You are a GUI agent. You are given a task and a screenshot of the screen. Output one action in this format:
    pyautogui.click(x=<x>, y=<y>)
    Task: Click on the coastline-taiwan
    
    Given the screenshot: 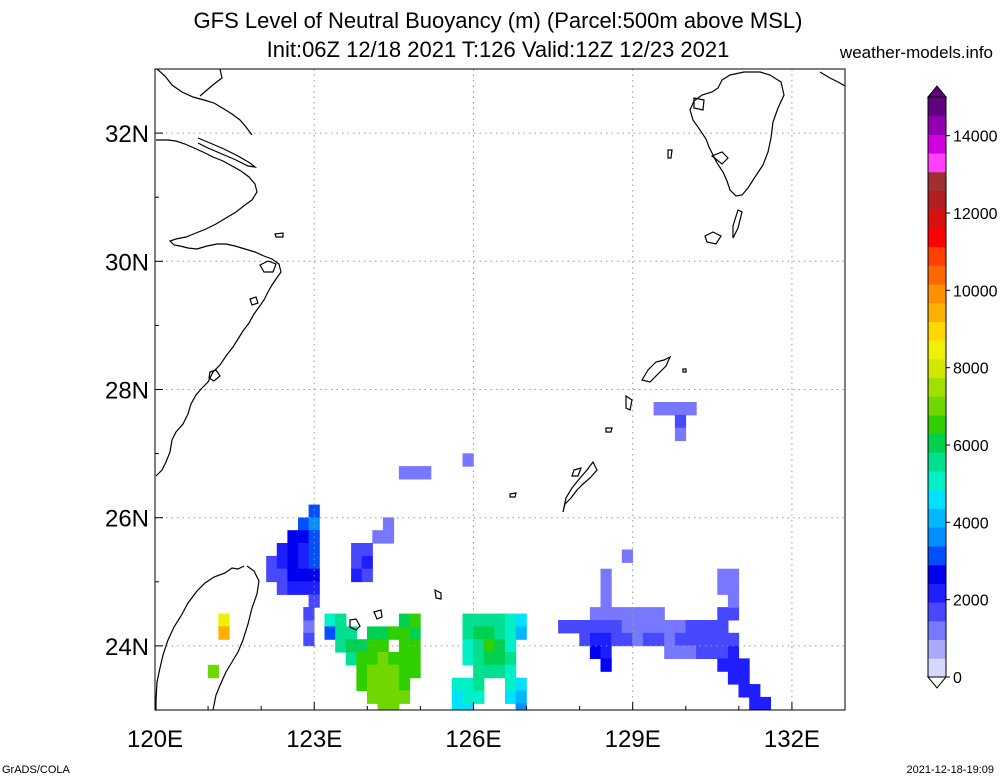 What is the action you would take?
    pyautogui.click(x=207, y=637)
    